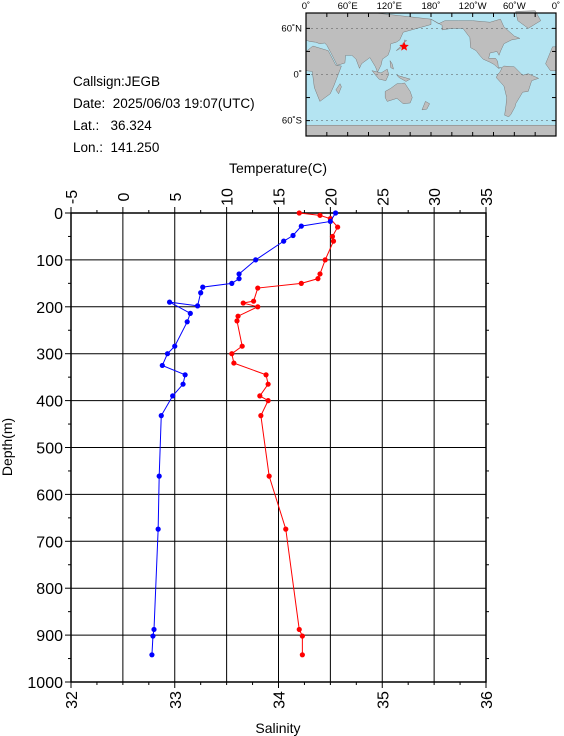 This screenshot has height=736, width=564. I want to click on map-labels: 0˚ 60˚E 120˚E 180˚ 120˚W 60˚W 0˚60˚N0˚60˚S, so click(420, 64).